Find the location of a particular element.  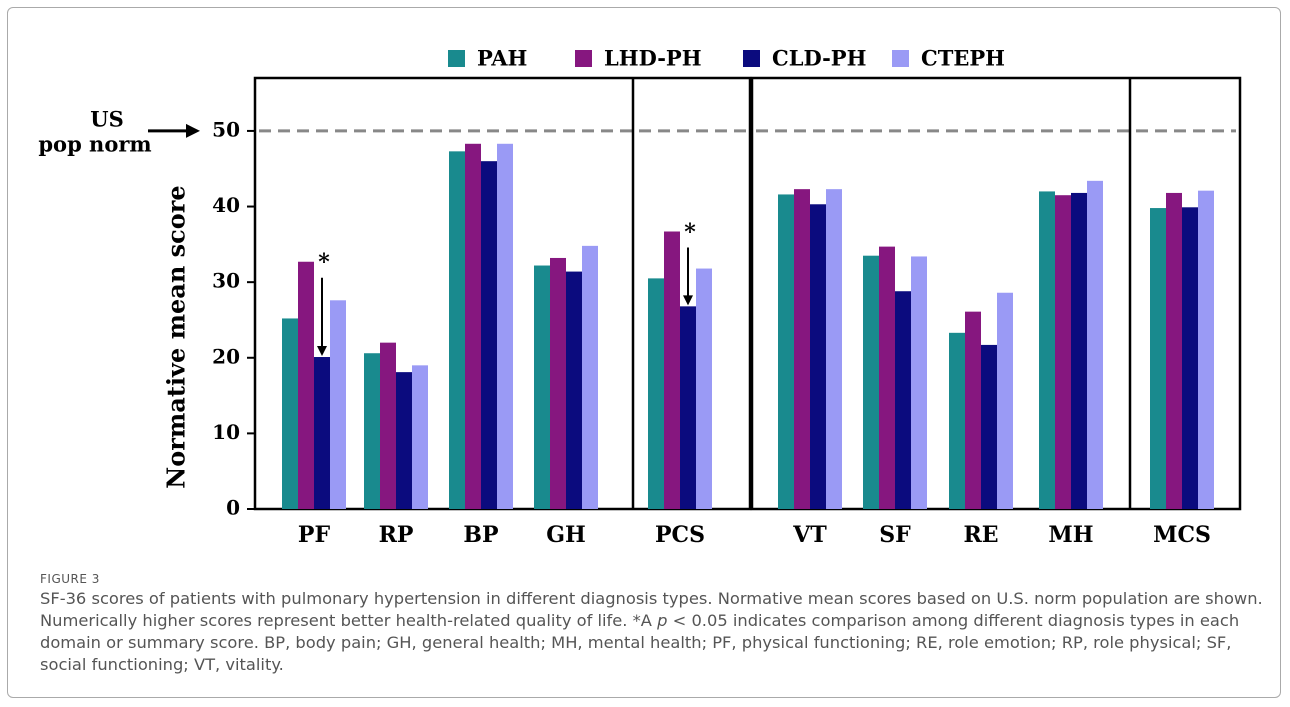

reference-arrowhead is located at coordinates (193, 130).